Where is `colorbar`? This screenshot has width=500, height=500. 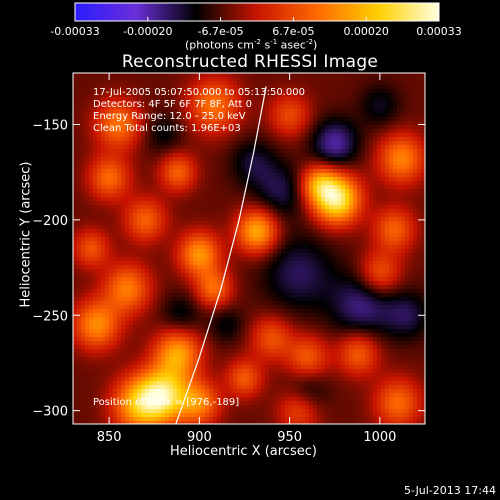 colorbar is located at coordinates (257, 12).